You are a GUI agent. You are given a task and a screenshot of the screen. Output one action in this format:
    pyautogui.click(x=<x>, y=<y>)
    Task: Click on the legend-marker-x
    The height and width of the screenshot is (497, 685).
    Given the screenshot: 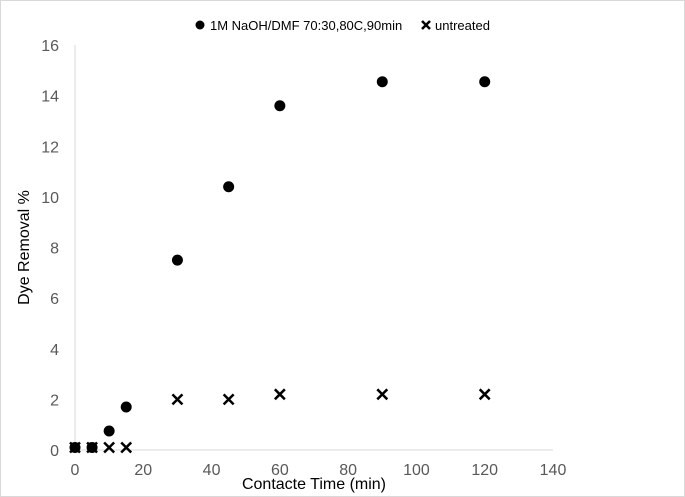 What is the action you would take?
    pyautogui.click(x=426, y=25)
    